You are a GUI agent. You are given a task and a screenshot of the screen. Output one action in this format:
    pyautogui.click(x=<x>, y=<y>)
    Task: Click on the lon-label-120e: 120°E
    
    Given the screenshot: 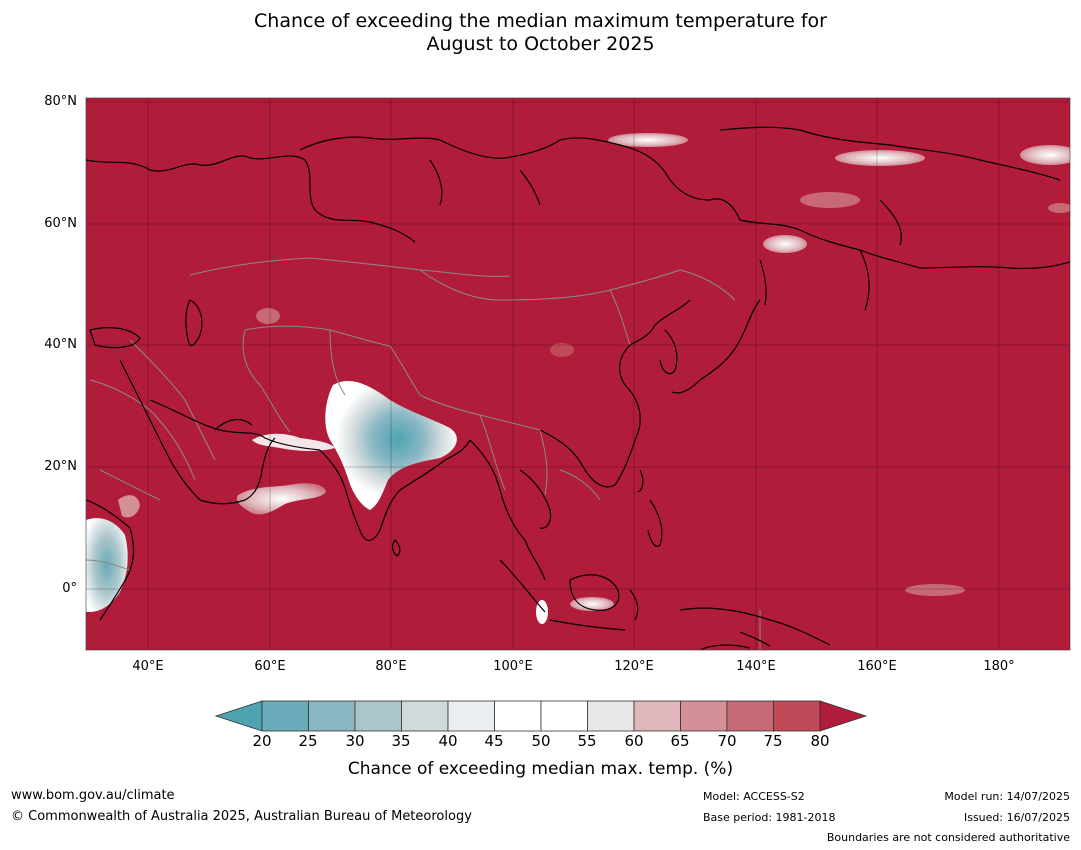 What is the action you would take?
    pyautogui.click(x=634, y=666)
    